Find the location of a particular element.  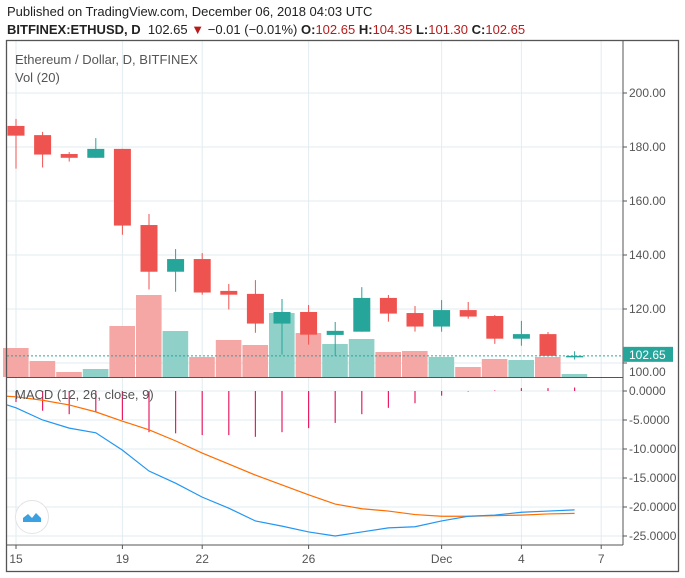

price-change: −0.01 (−0.01%) is located at coordinates (252, 29).